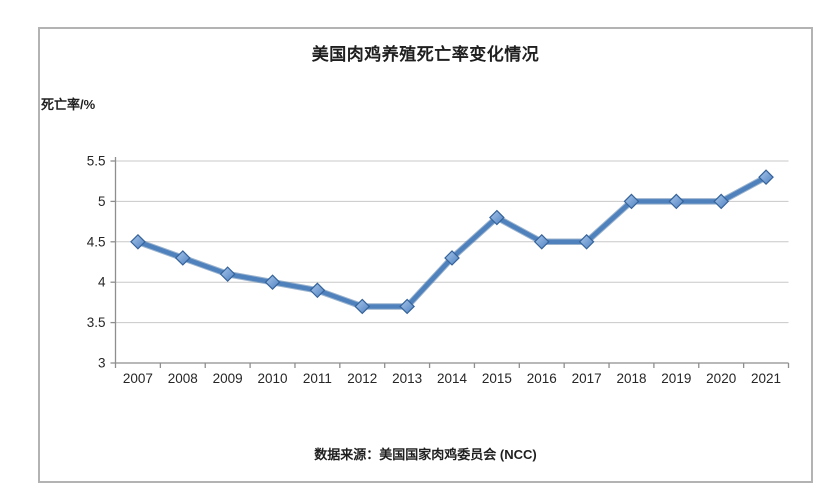 The width and height of the screenshot is (834, 496). I want to click on x-tick-label: 2014, so click(452, 378).